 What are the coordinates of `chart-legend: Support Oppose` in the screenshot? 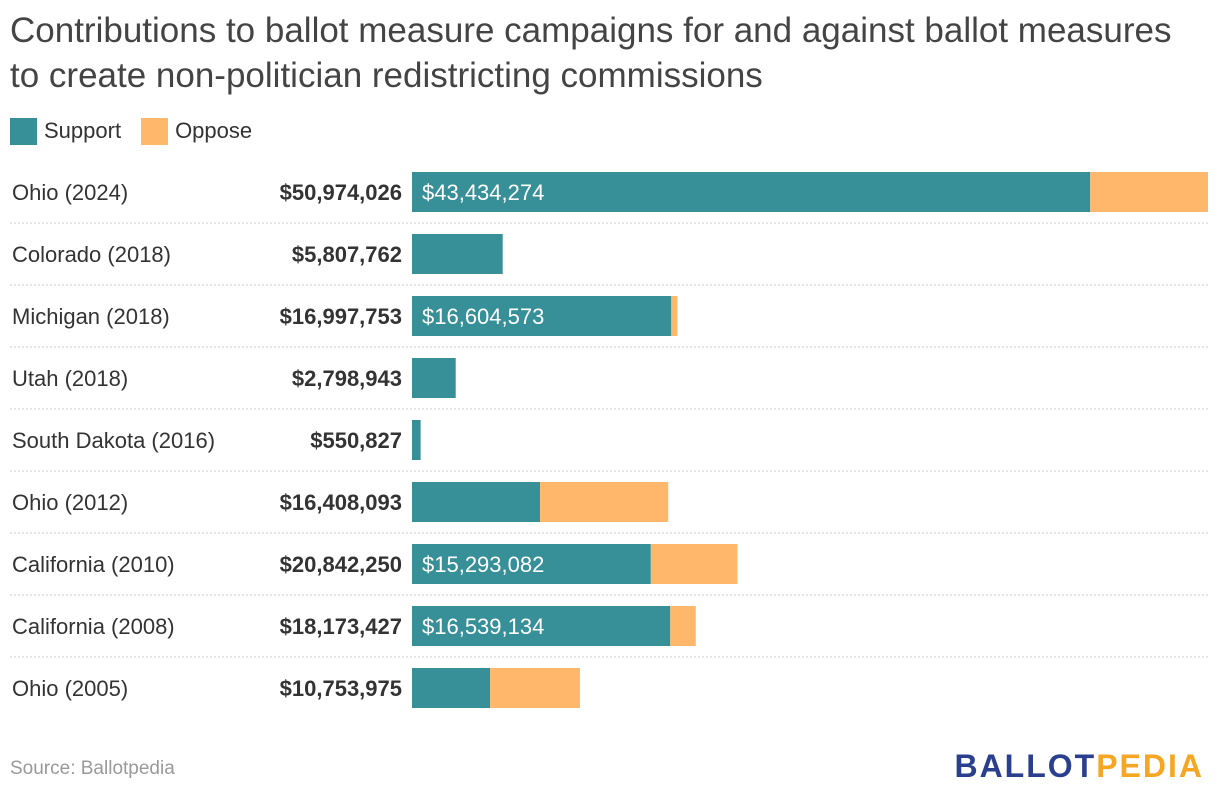 It's located at (141, 131).